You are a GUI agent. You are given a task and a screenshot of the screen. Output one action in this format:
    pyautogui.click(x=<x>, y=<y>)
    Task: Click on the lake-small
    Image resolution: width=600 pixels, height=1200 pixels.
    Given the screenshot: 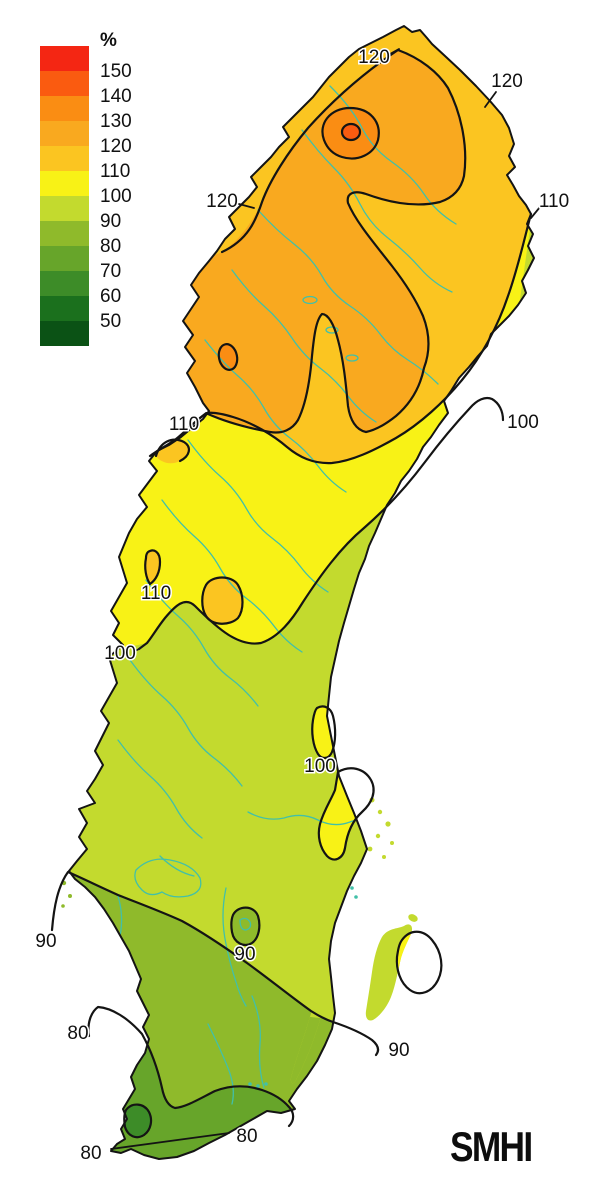 What is the action you would take?
    pyautogui.click(x=245, y=924)
    